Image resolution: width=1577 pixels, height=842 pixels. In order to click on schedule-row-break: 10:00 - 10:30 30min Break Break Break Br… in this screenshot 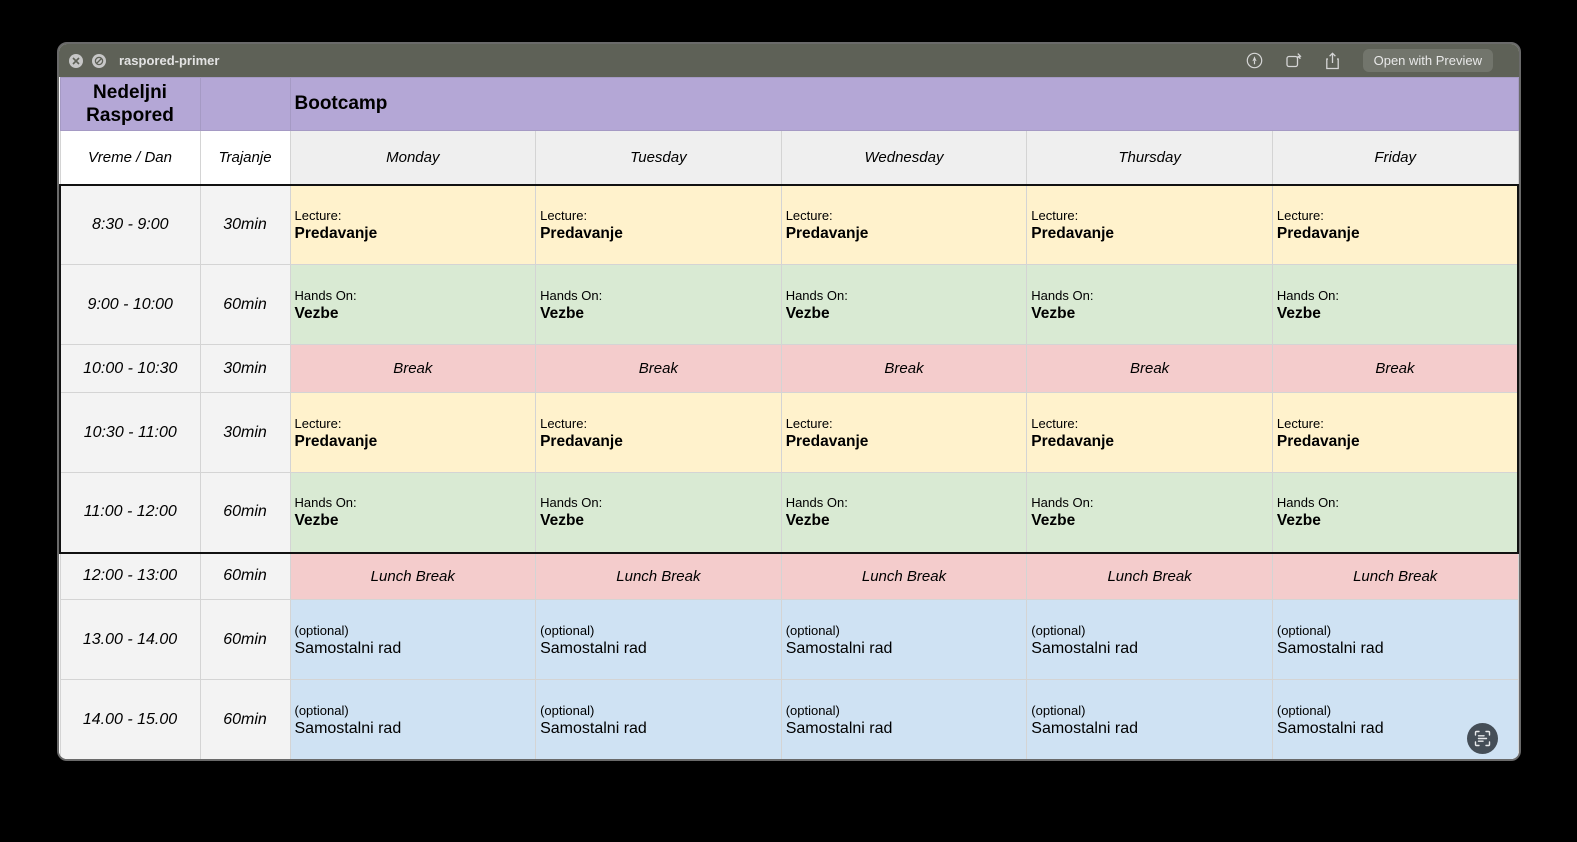, I will do `click(789, 368)`.